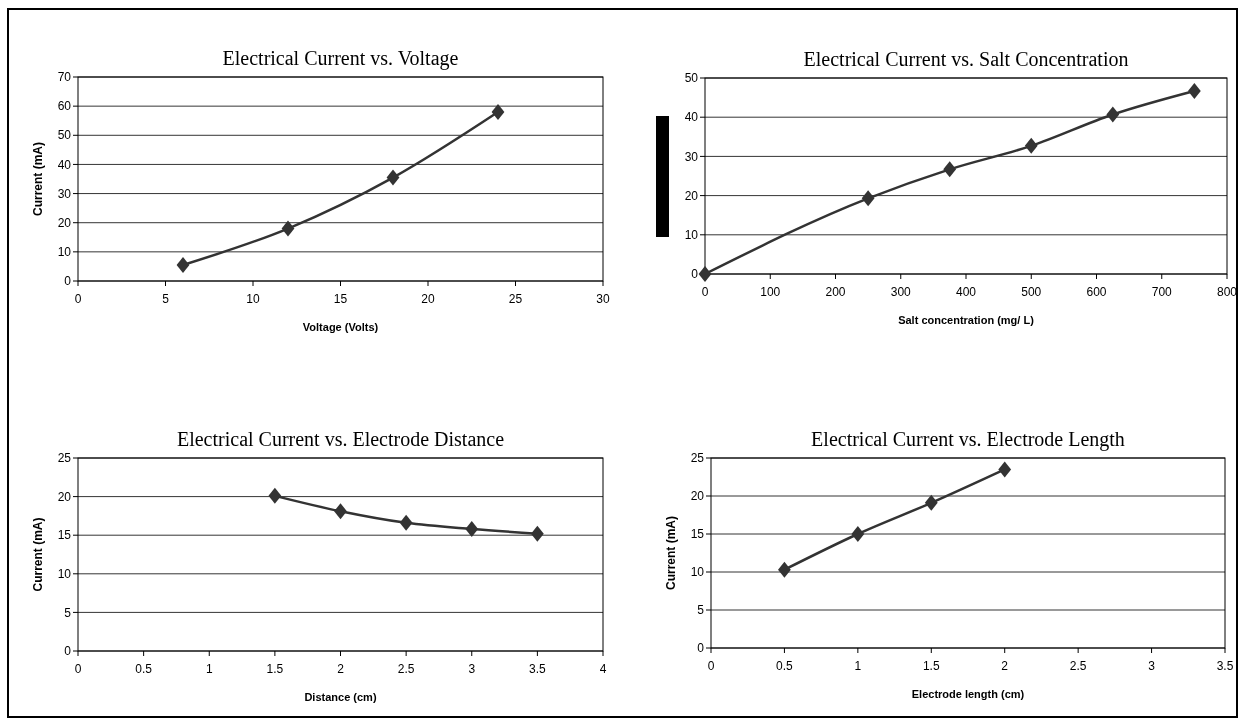 The height and width of the screenshot is (723, 1244). Describe the element at coordinates (64, 106) in the screenshot. I see `y-tick-label: 60` at that location.